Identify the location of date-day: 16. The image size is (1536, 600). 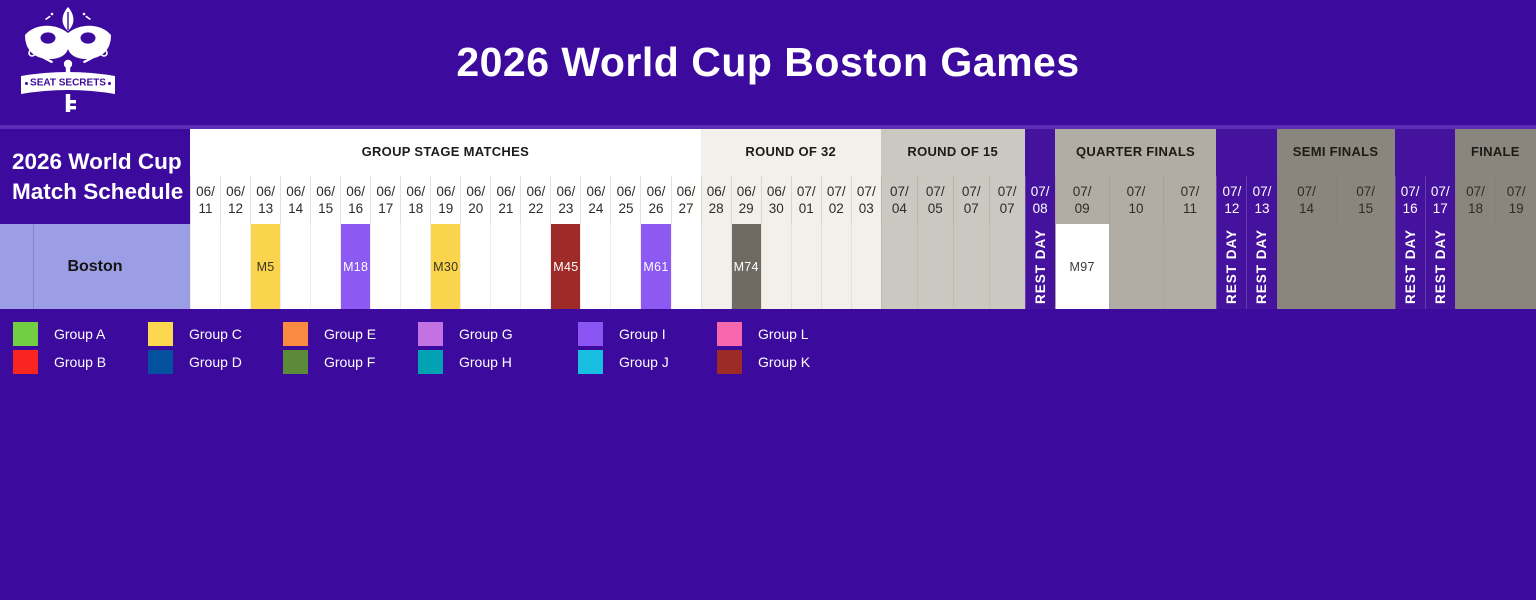
(356, 208).